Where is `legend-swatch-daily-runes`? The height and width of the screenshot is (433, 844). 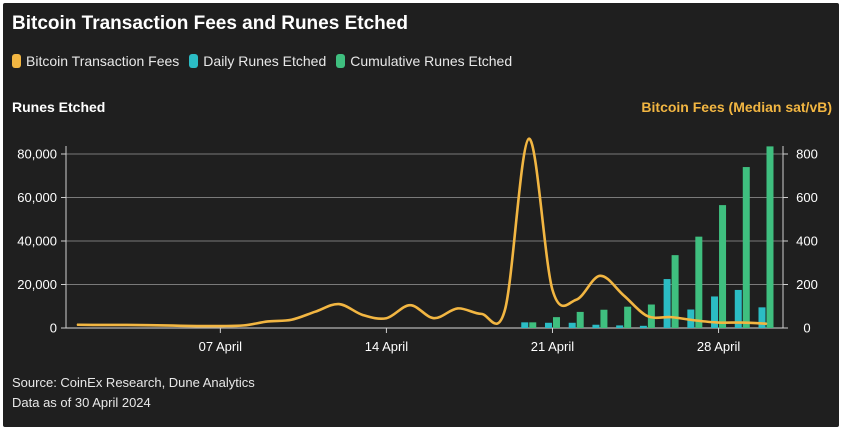 legend-swatch-daily-runes is located at coordinates (194, 61).